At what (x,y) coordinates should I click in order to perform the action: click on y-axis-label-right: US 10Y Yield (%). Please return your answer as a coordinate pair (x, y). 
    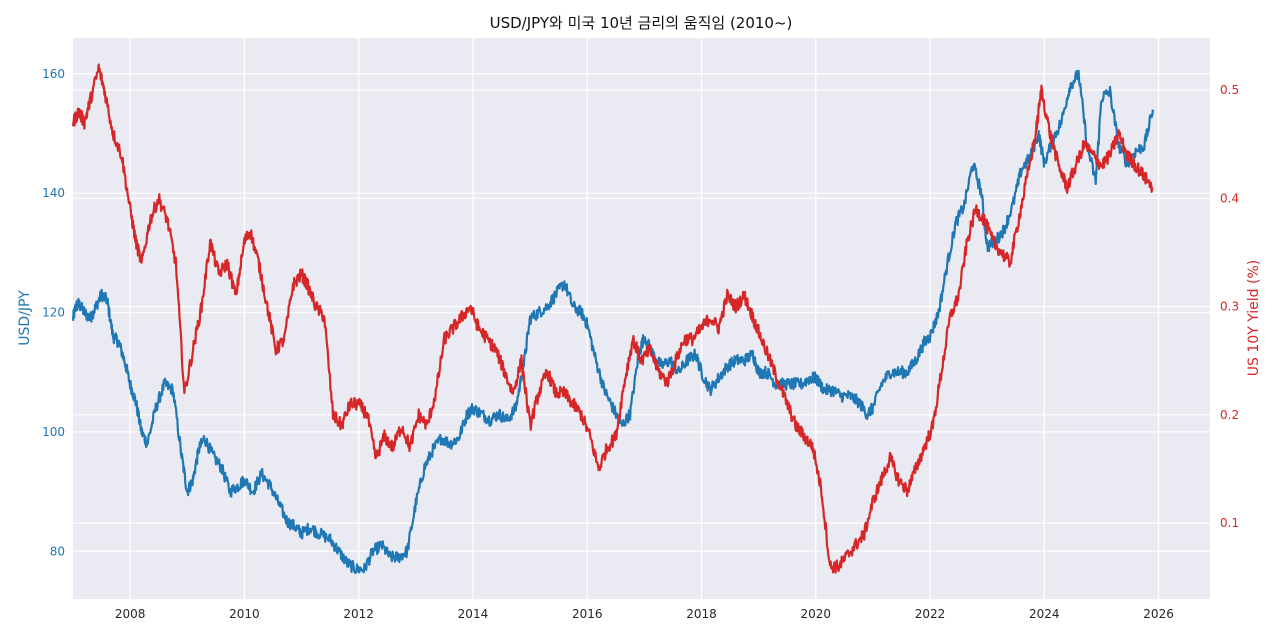
    Looking at the image, I should click on (1254, 318).